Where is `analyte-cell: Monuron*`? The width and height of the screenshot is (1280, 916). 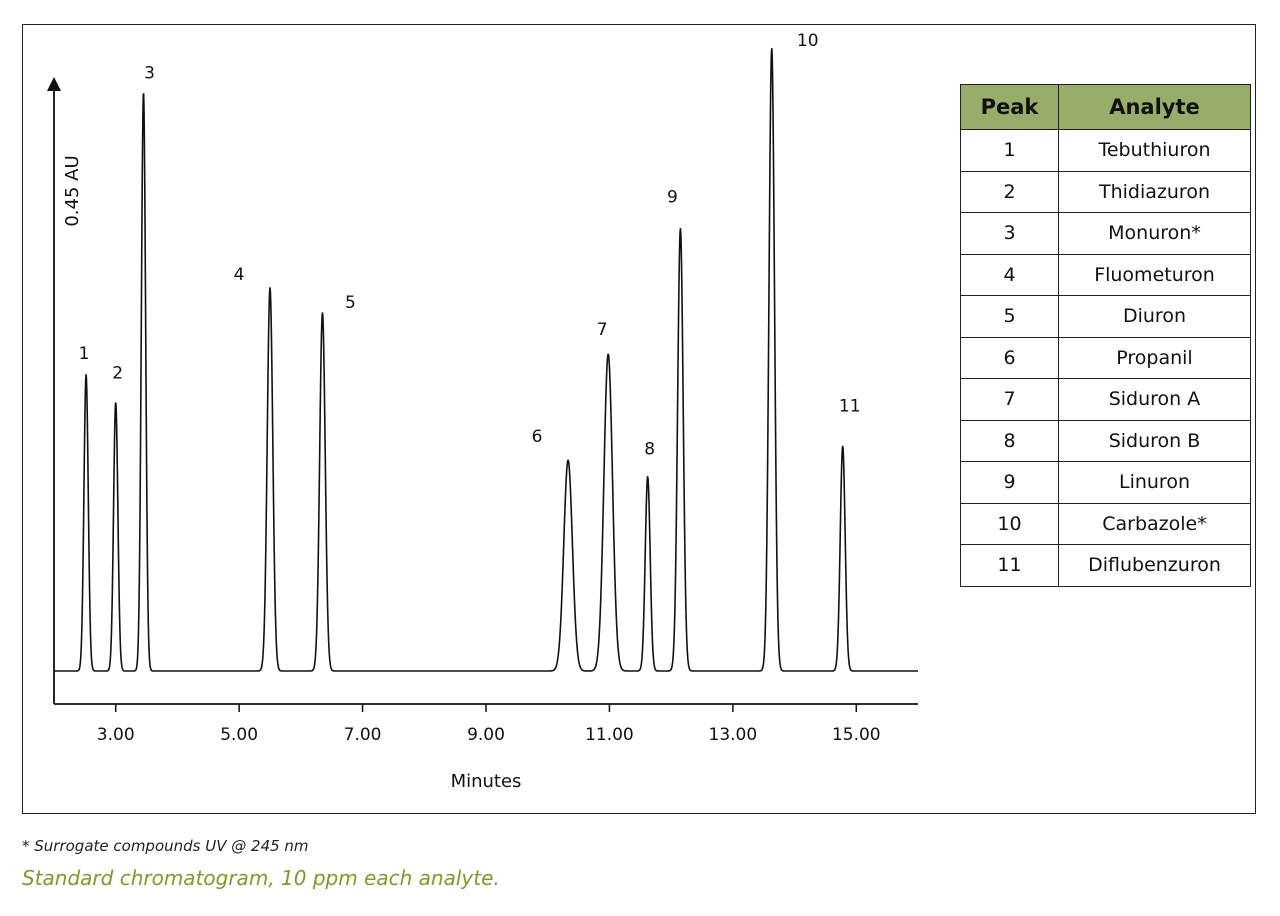 analyte-cell: Monuron* is located at coordinates (1154, 233).